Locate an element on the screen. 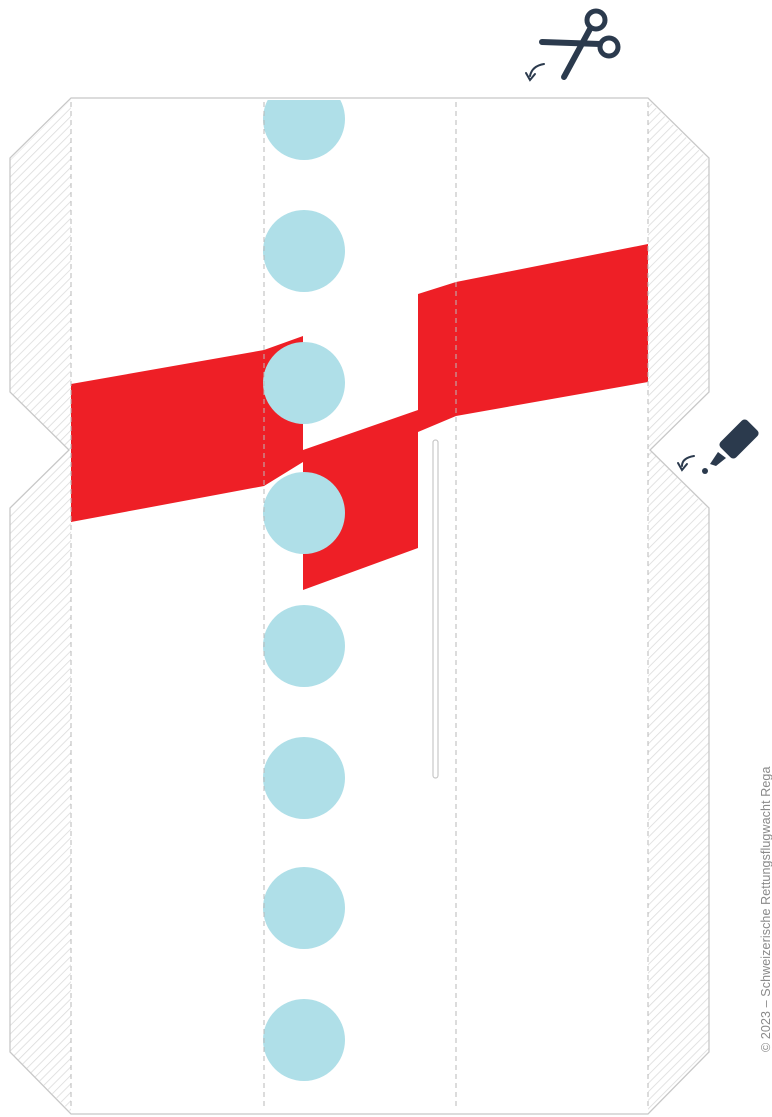  stripe-segment-left is located at coordinates (187, 429).